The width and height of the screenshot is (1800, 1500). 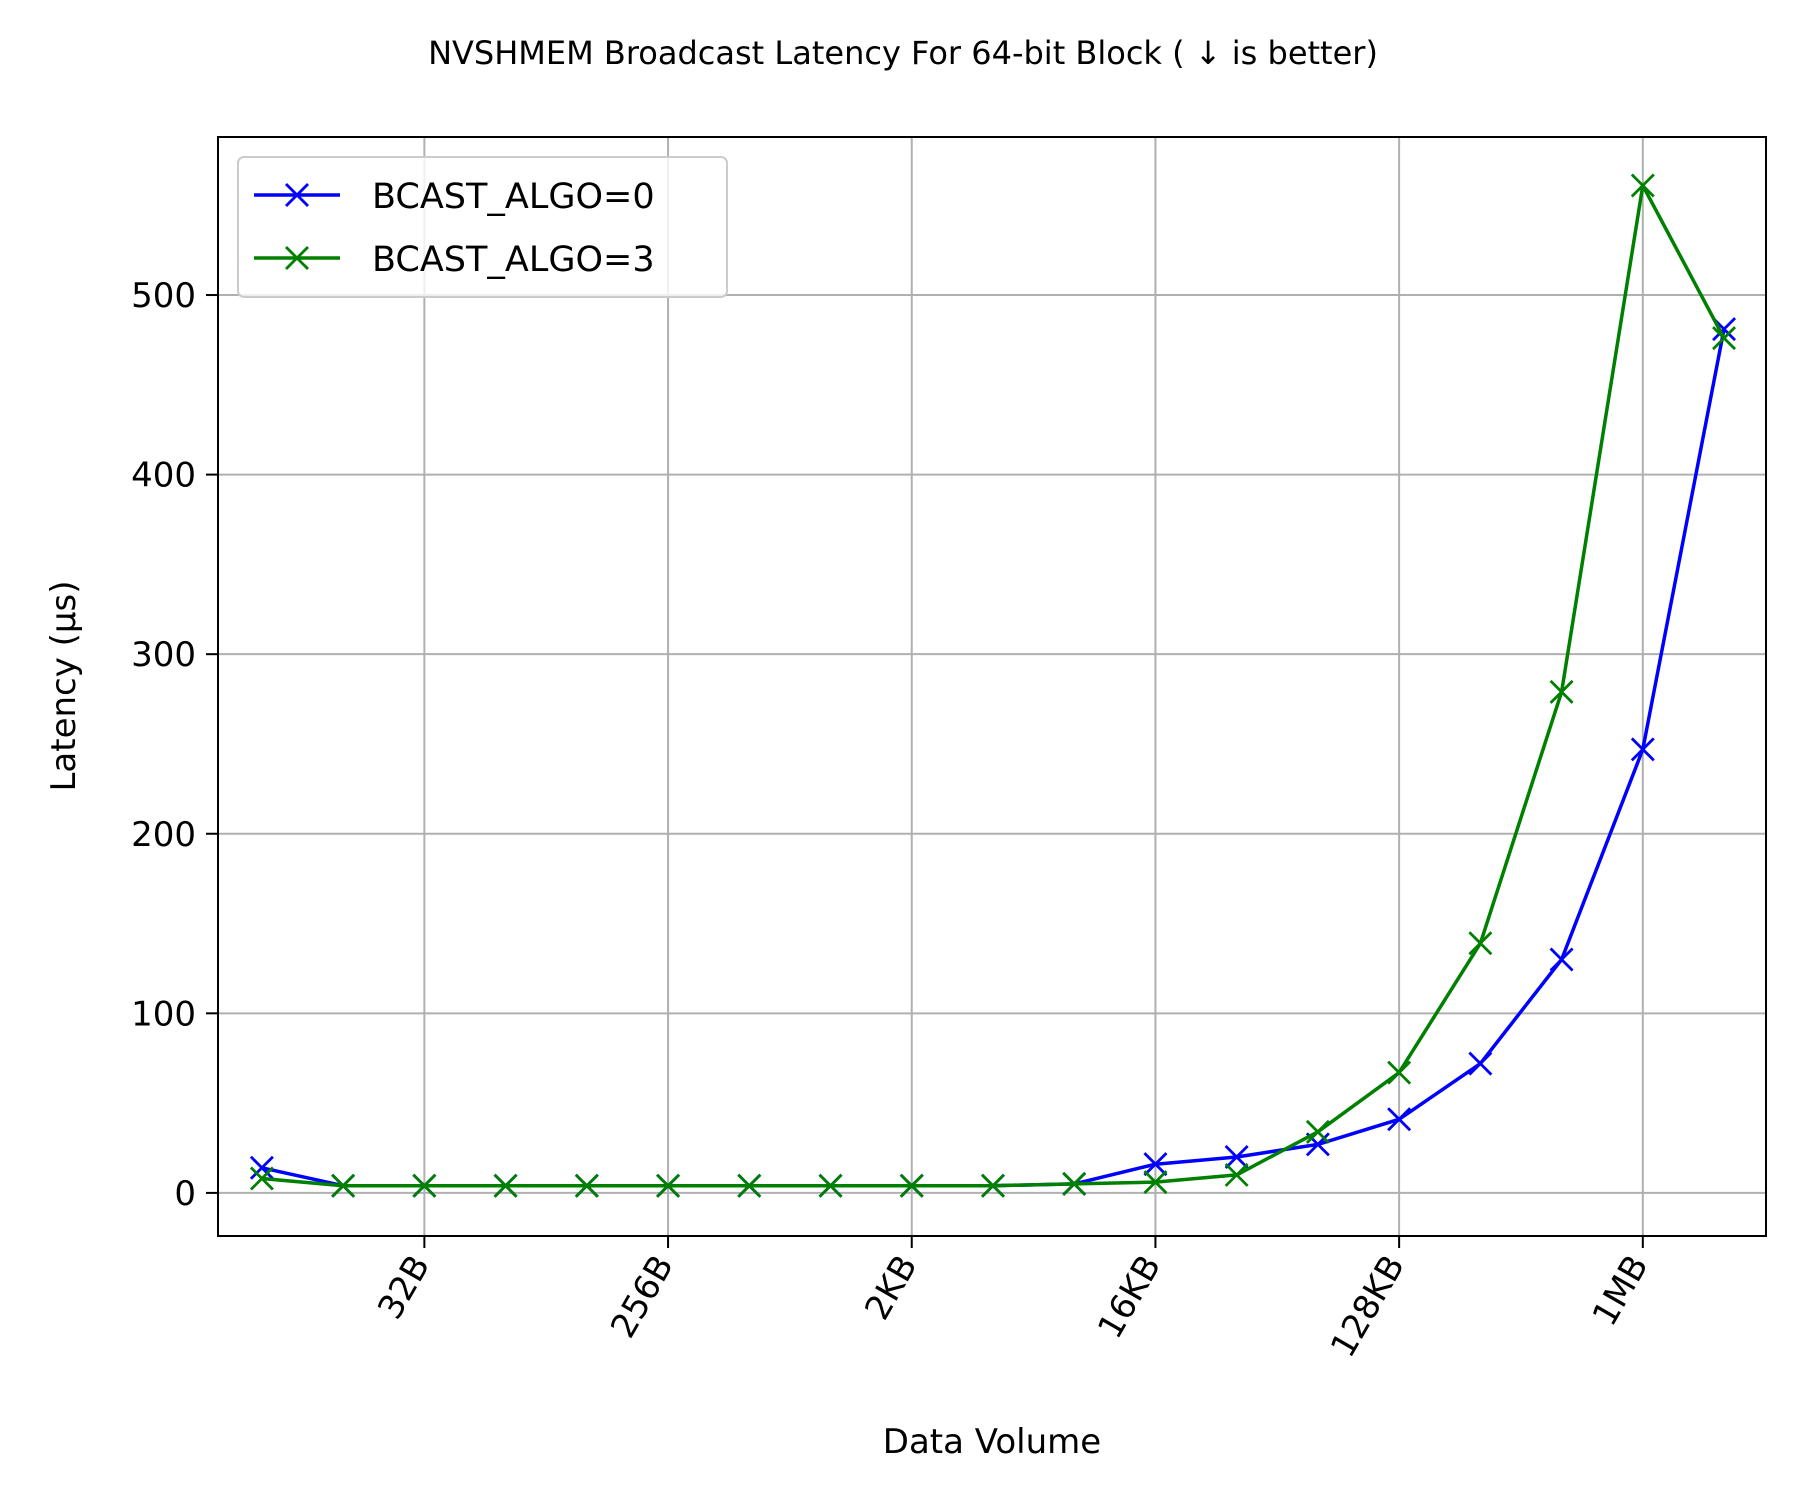 What do you see at coordinates (185, 1194) in the screenshot?
I see `y-tick-label: 0` at bounding box center [185, 1194].